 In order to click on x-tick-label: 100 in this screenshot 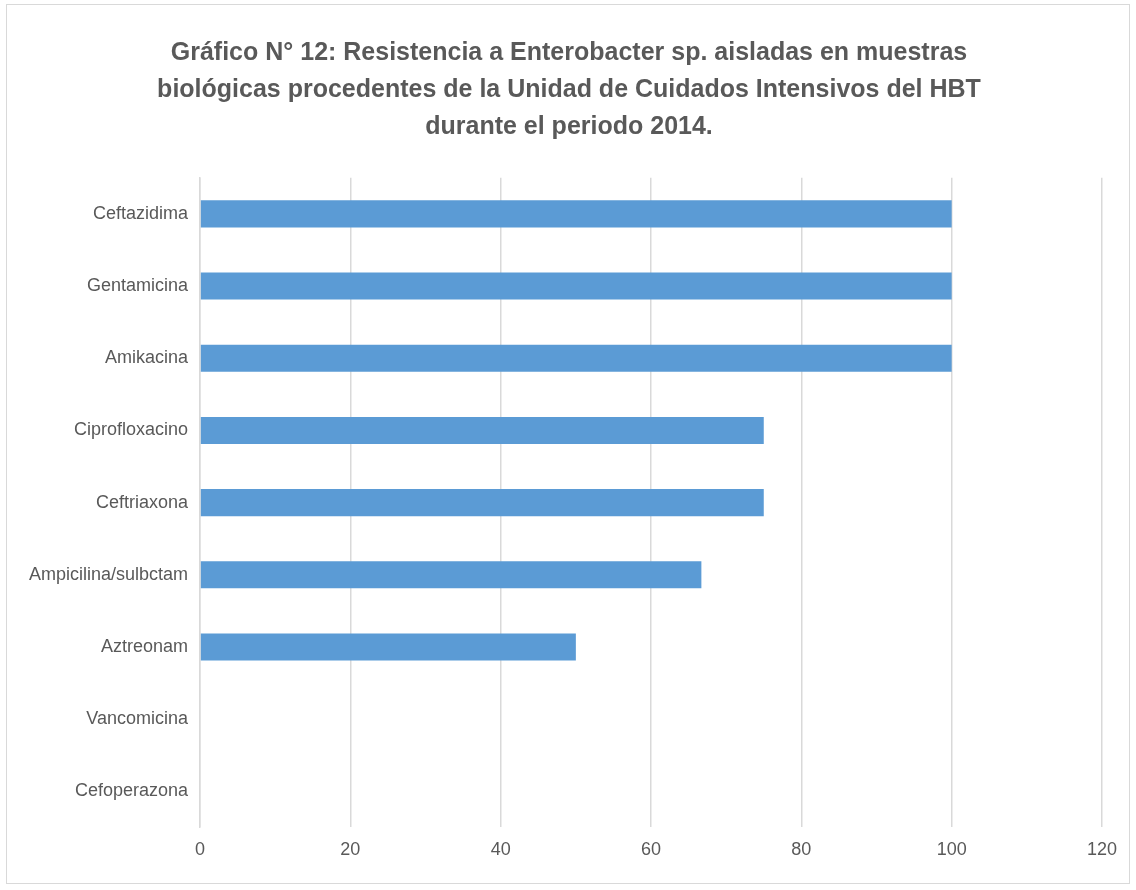, I will do `click(951, 849)`.